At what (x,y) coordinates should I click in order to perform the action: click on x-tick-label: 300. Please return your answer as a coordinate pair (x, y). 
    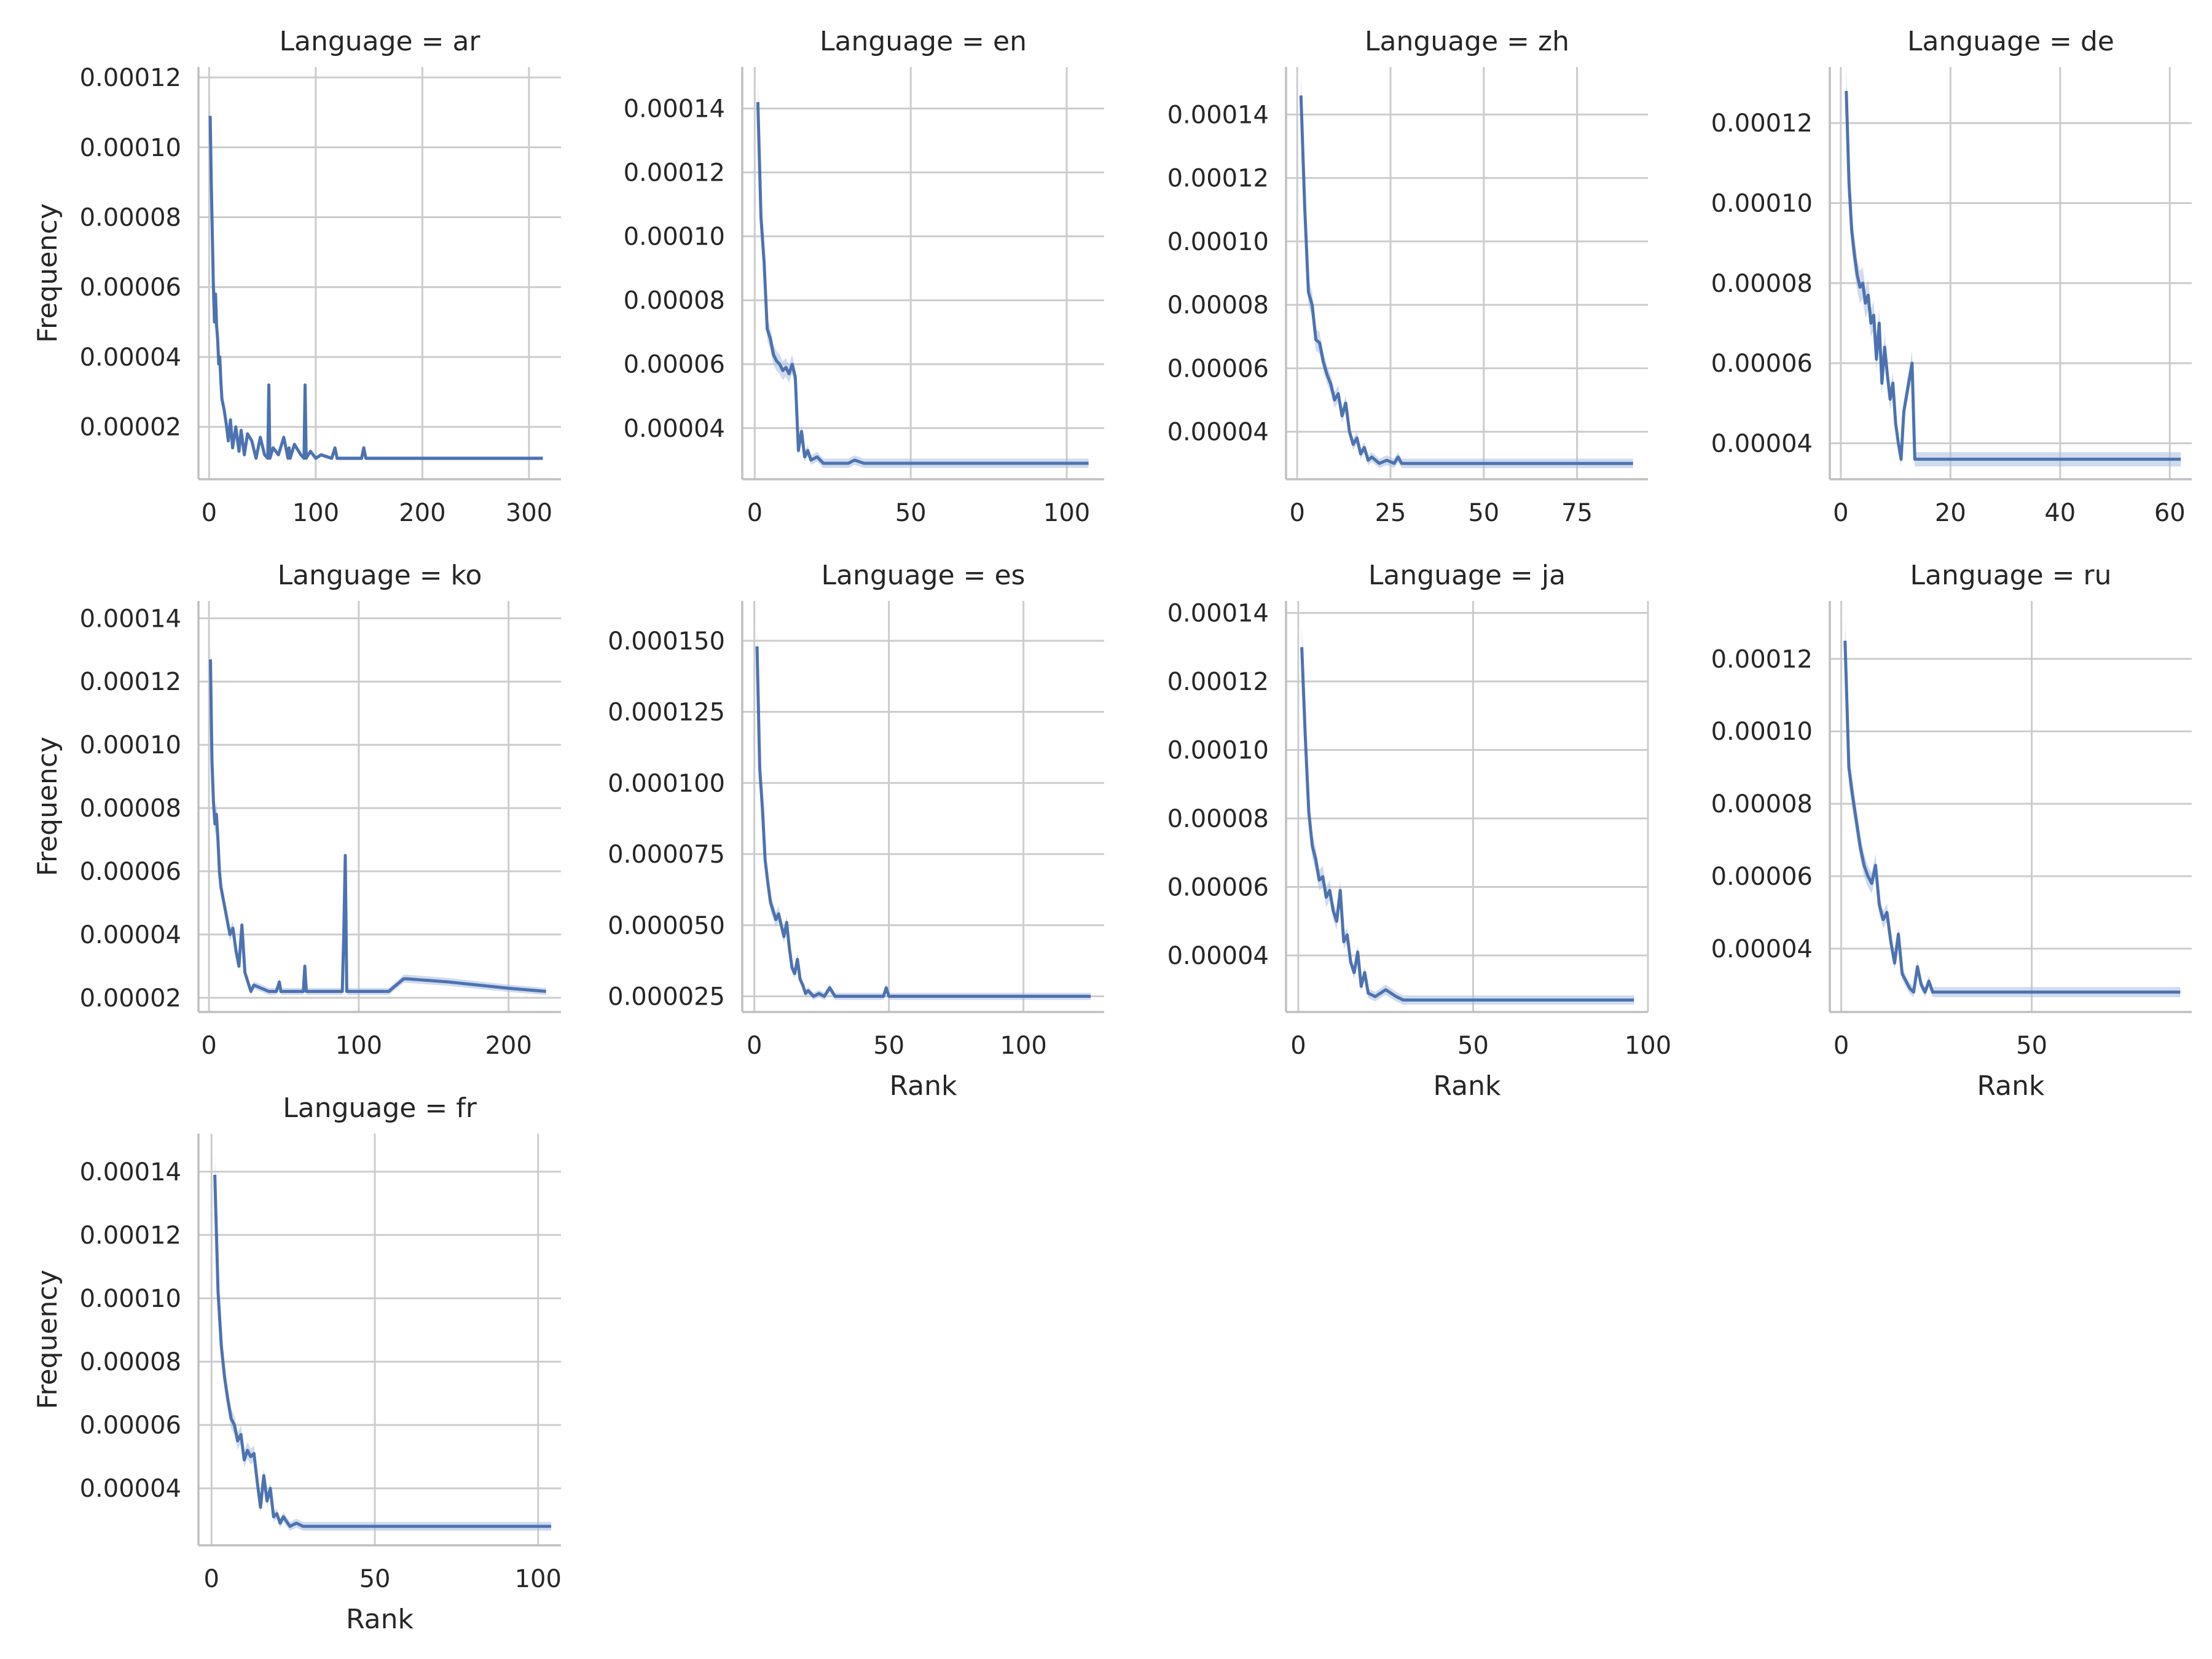
    Looking at the image, I should click on (529, 513).